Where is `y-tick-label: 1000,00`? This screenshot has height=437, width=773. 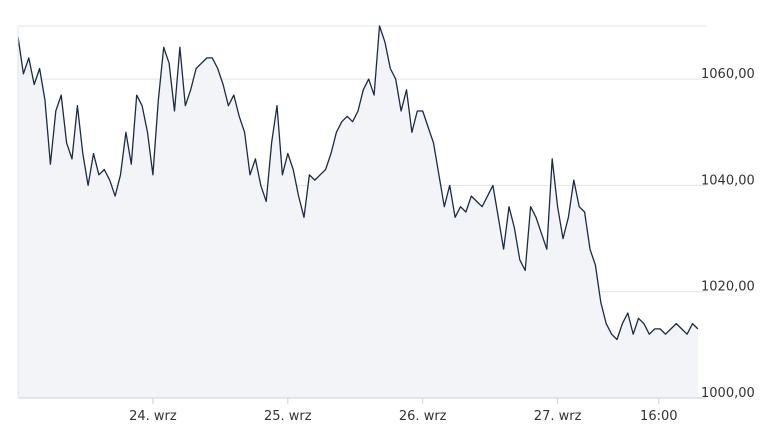
y-tick-label: 1000,00 is located at coordinates (728, 393).